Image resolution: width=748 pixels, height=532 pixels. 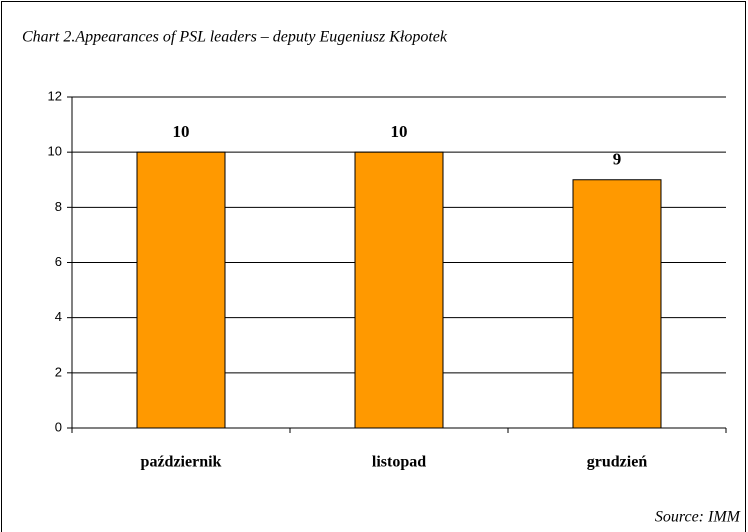 I want to click on y-tick-label: 10, so click(x=55, y=151).